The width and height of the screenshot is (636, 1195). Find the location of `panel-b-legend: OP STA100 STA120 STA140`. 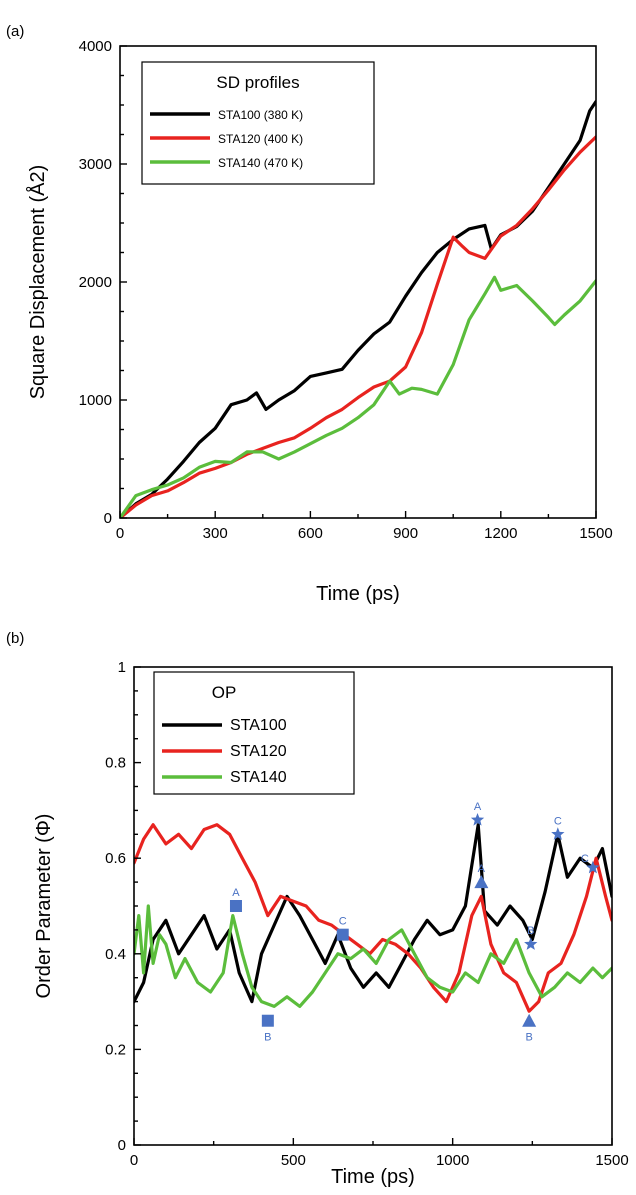

panel-b-legend: OP STA100 STA120 STA140 is located at coordinates (254, 733).